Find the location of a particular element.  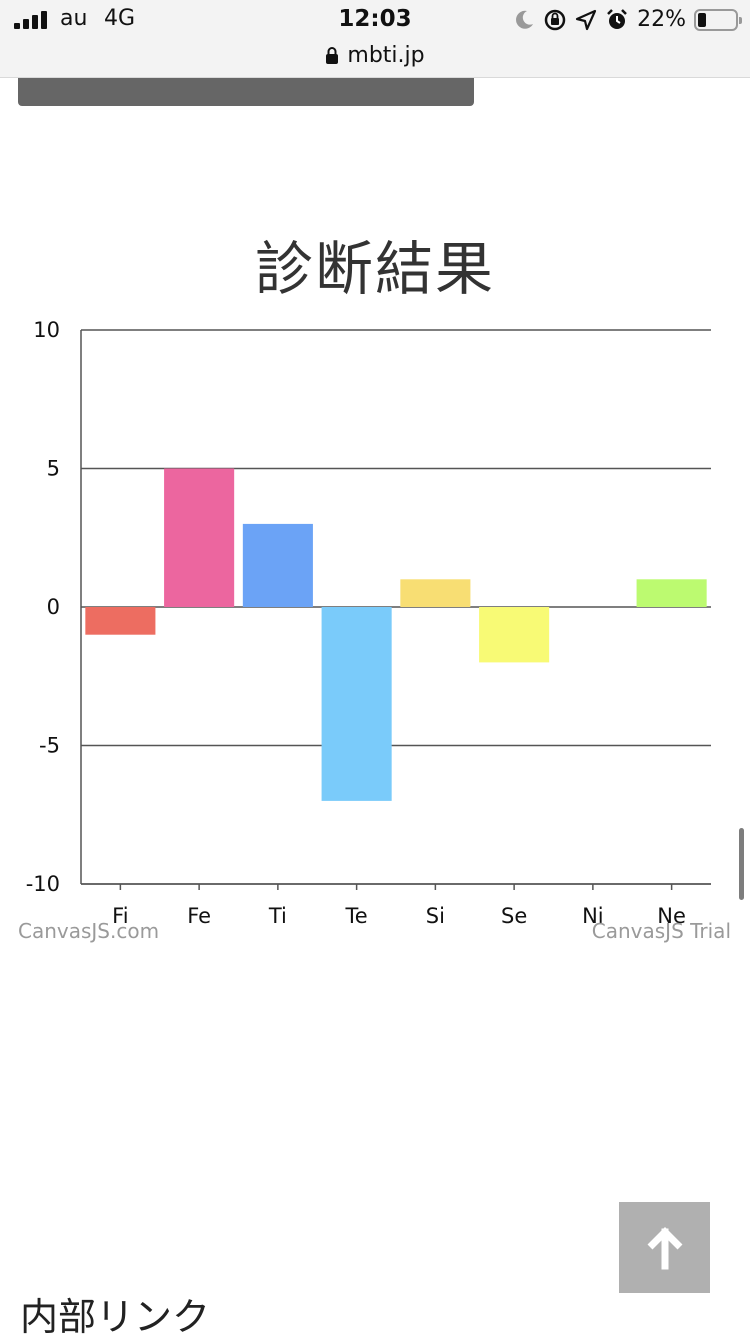

carrier-label: au is located at coordinates (74, 18).